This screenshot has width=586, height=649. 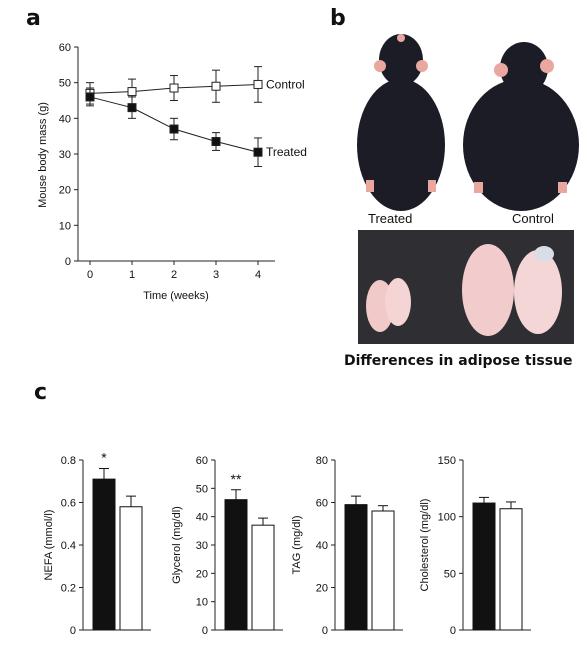 What do you see at coordinates (338, 18) in the screenshot?
I see `panel-label-b: b` at bounding box center [338, 18].